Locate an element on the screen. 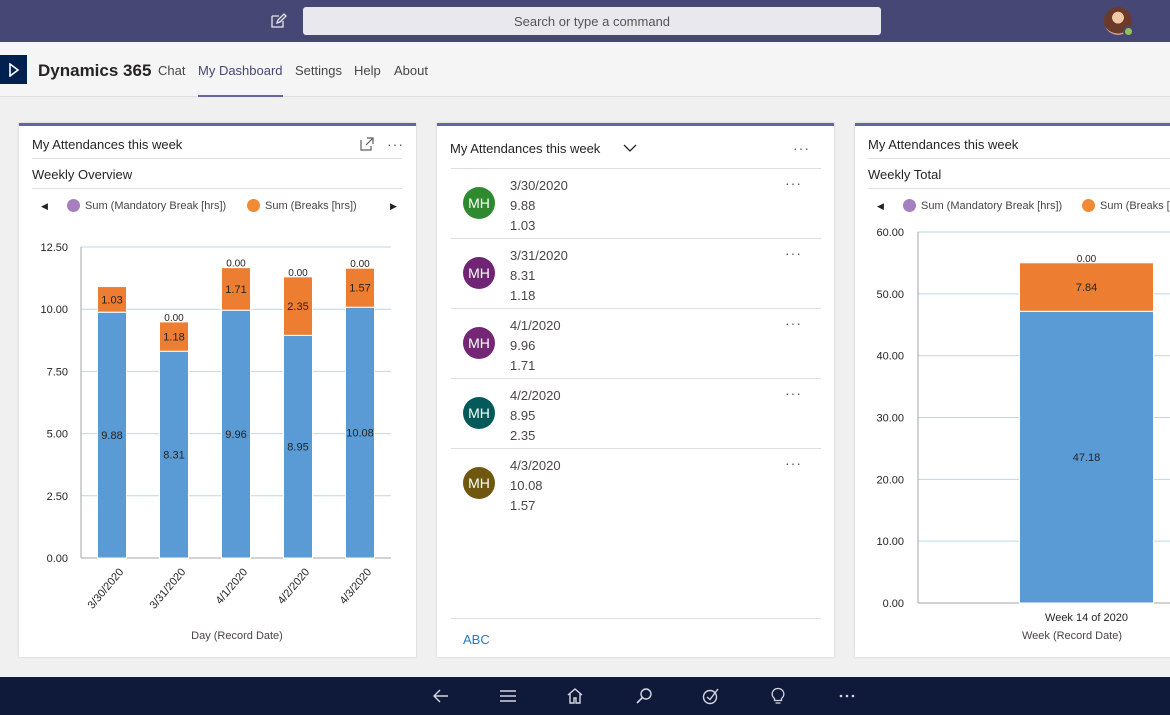  item-value-2: 1.03 is located at coordinates (523, 225).